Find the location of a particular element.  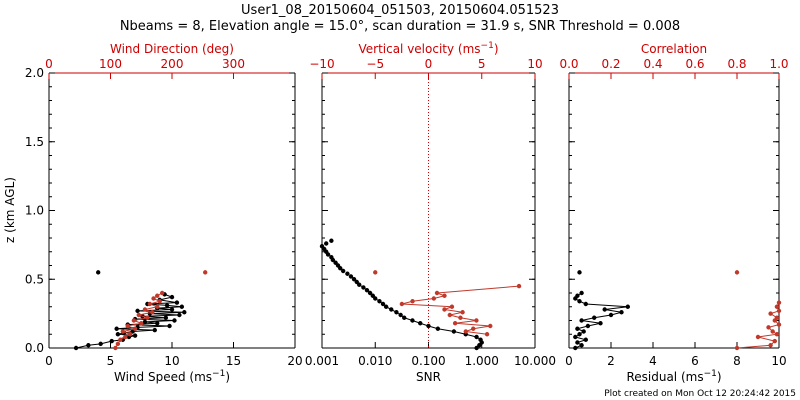

plot-created-note: Plot created on Mon Oct 12 20:24:42 2015 is located at coordinates (700, 394).